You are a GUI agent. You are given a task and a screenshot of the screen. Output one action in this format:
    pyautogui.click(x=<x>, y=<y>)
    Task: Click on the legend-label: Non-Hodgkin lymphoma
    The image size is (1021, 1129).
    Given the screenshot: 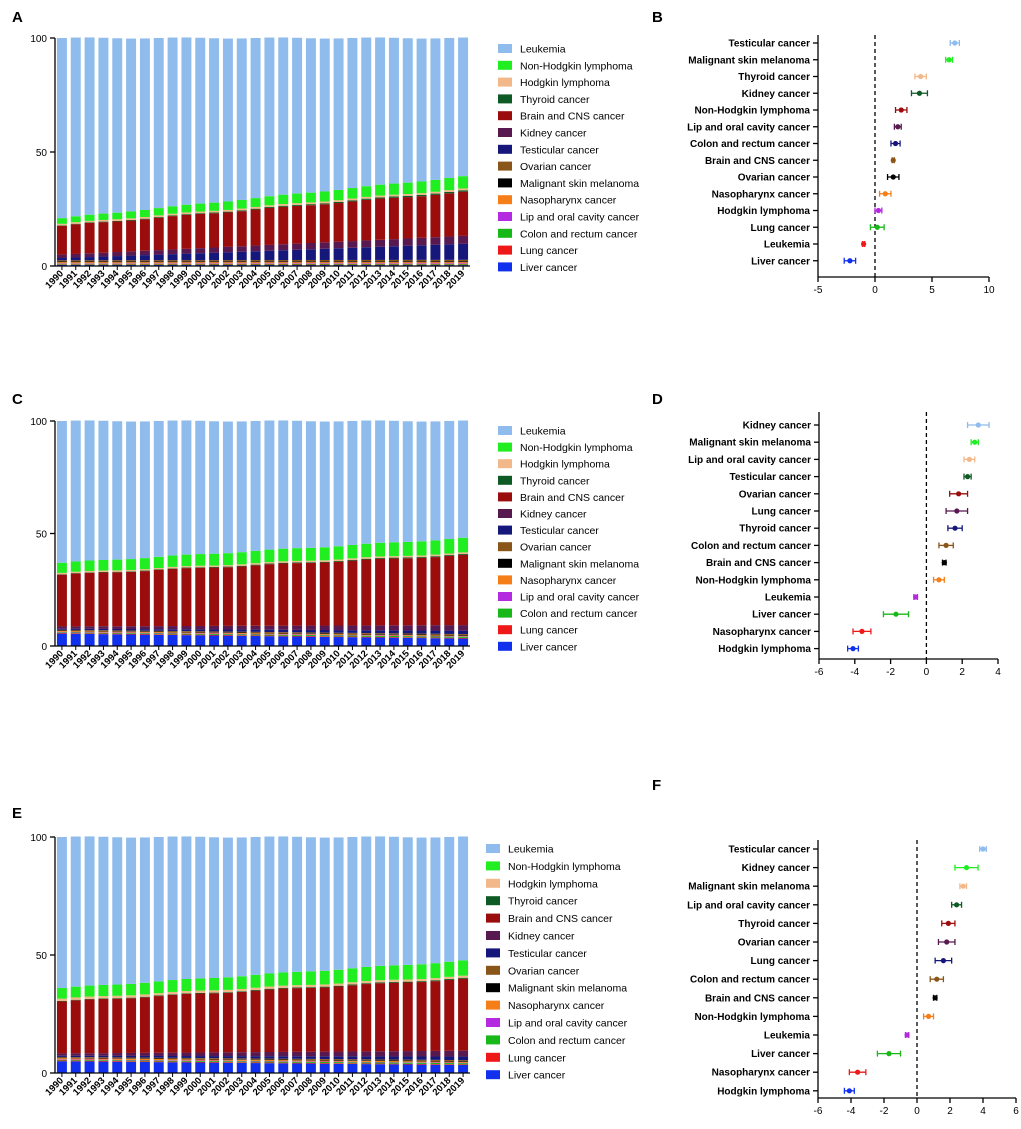 What is the action you would take?
    pyautogui.click(x=576, y=66)
    